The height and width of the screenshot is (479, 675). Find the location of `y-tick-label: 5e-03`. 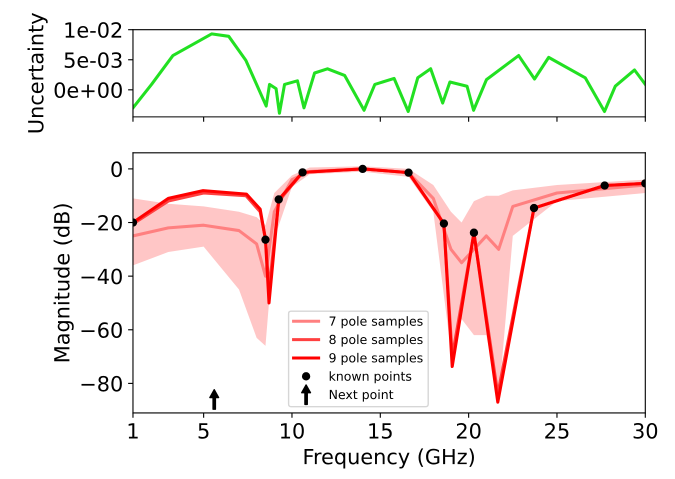

y-tick-label: 5e-03 is located at coordinates (93, 60).